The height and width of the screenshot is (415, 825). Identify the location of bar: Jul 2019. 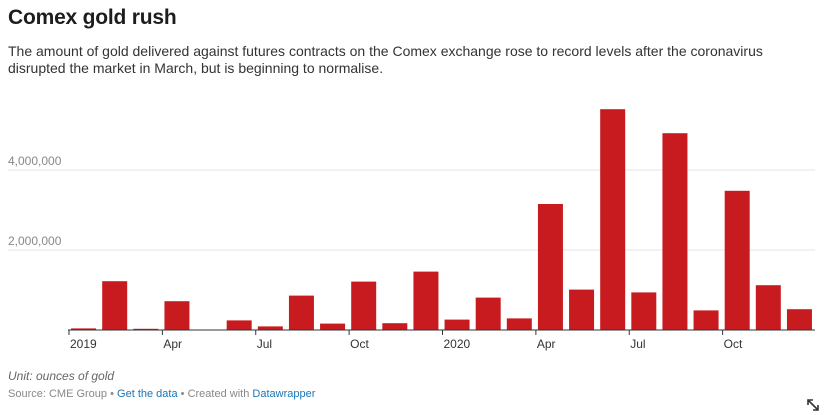
(270, 328).